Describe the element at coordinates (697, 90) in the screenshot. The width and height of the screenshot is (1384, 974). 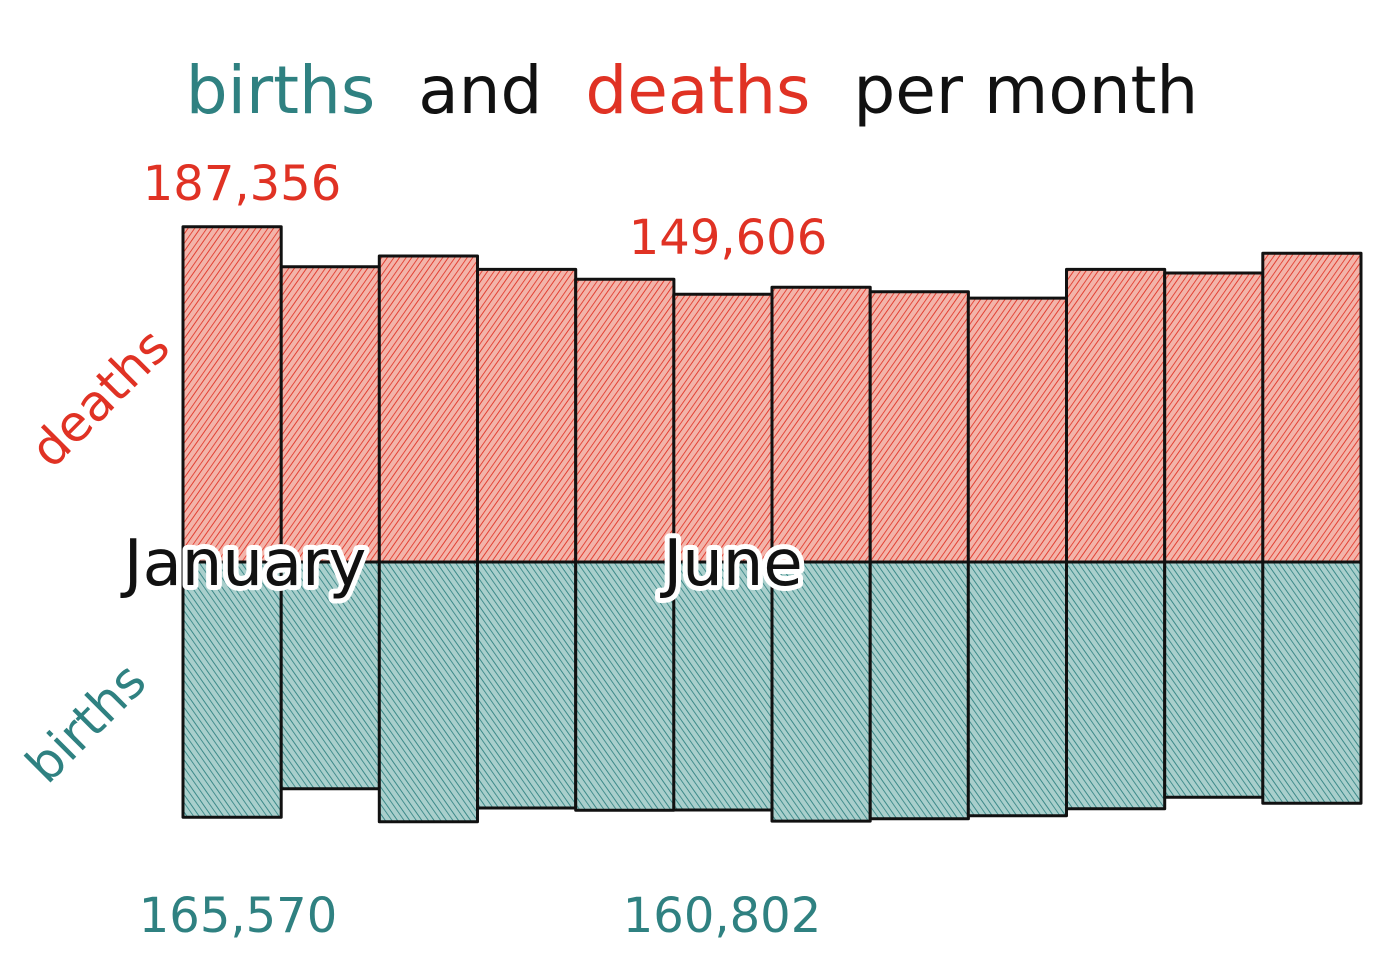
I see `title-deaths: deaths` at that location.